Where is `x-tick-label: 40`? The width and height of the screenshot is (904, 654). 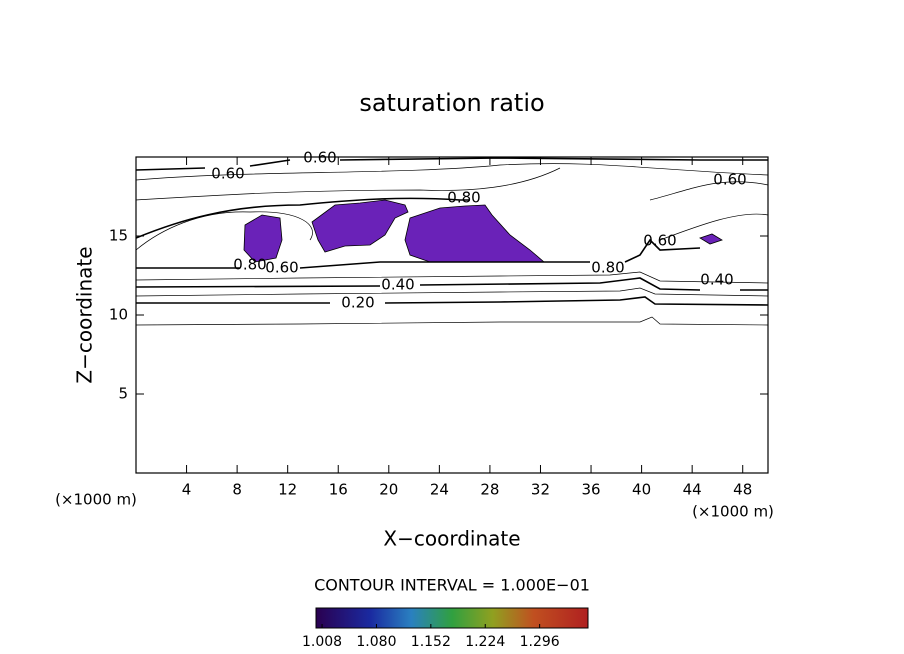
x-tick-label: 40 is located at coordinates (641, 490).